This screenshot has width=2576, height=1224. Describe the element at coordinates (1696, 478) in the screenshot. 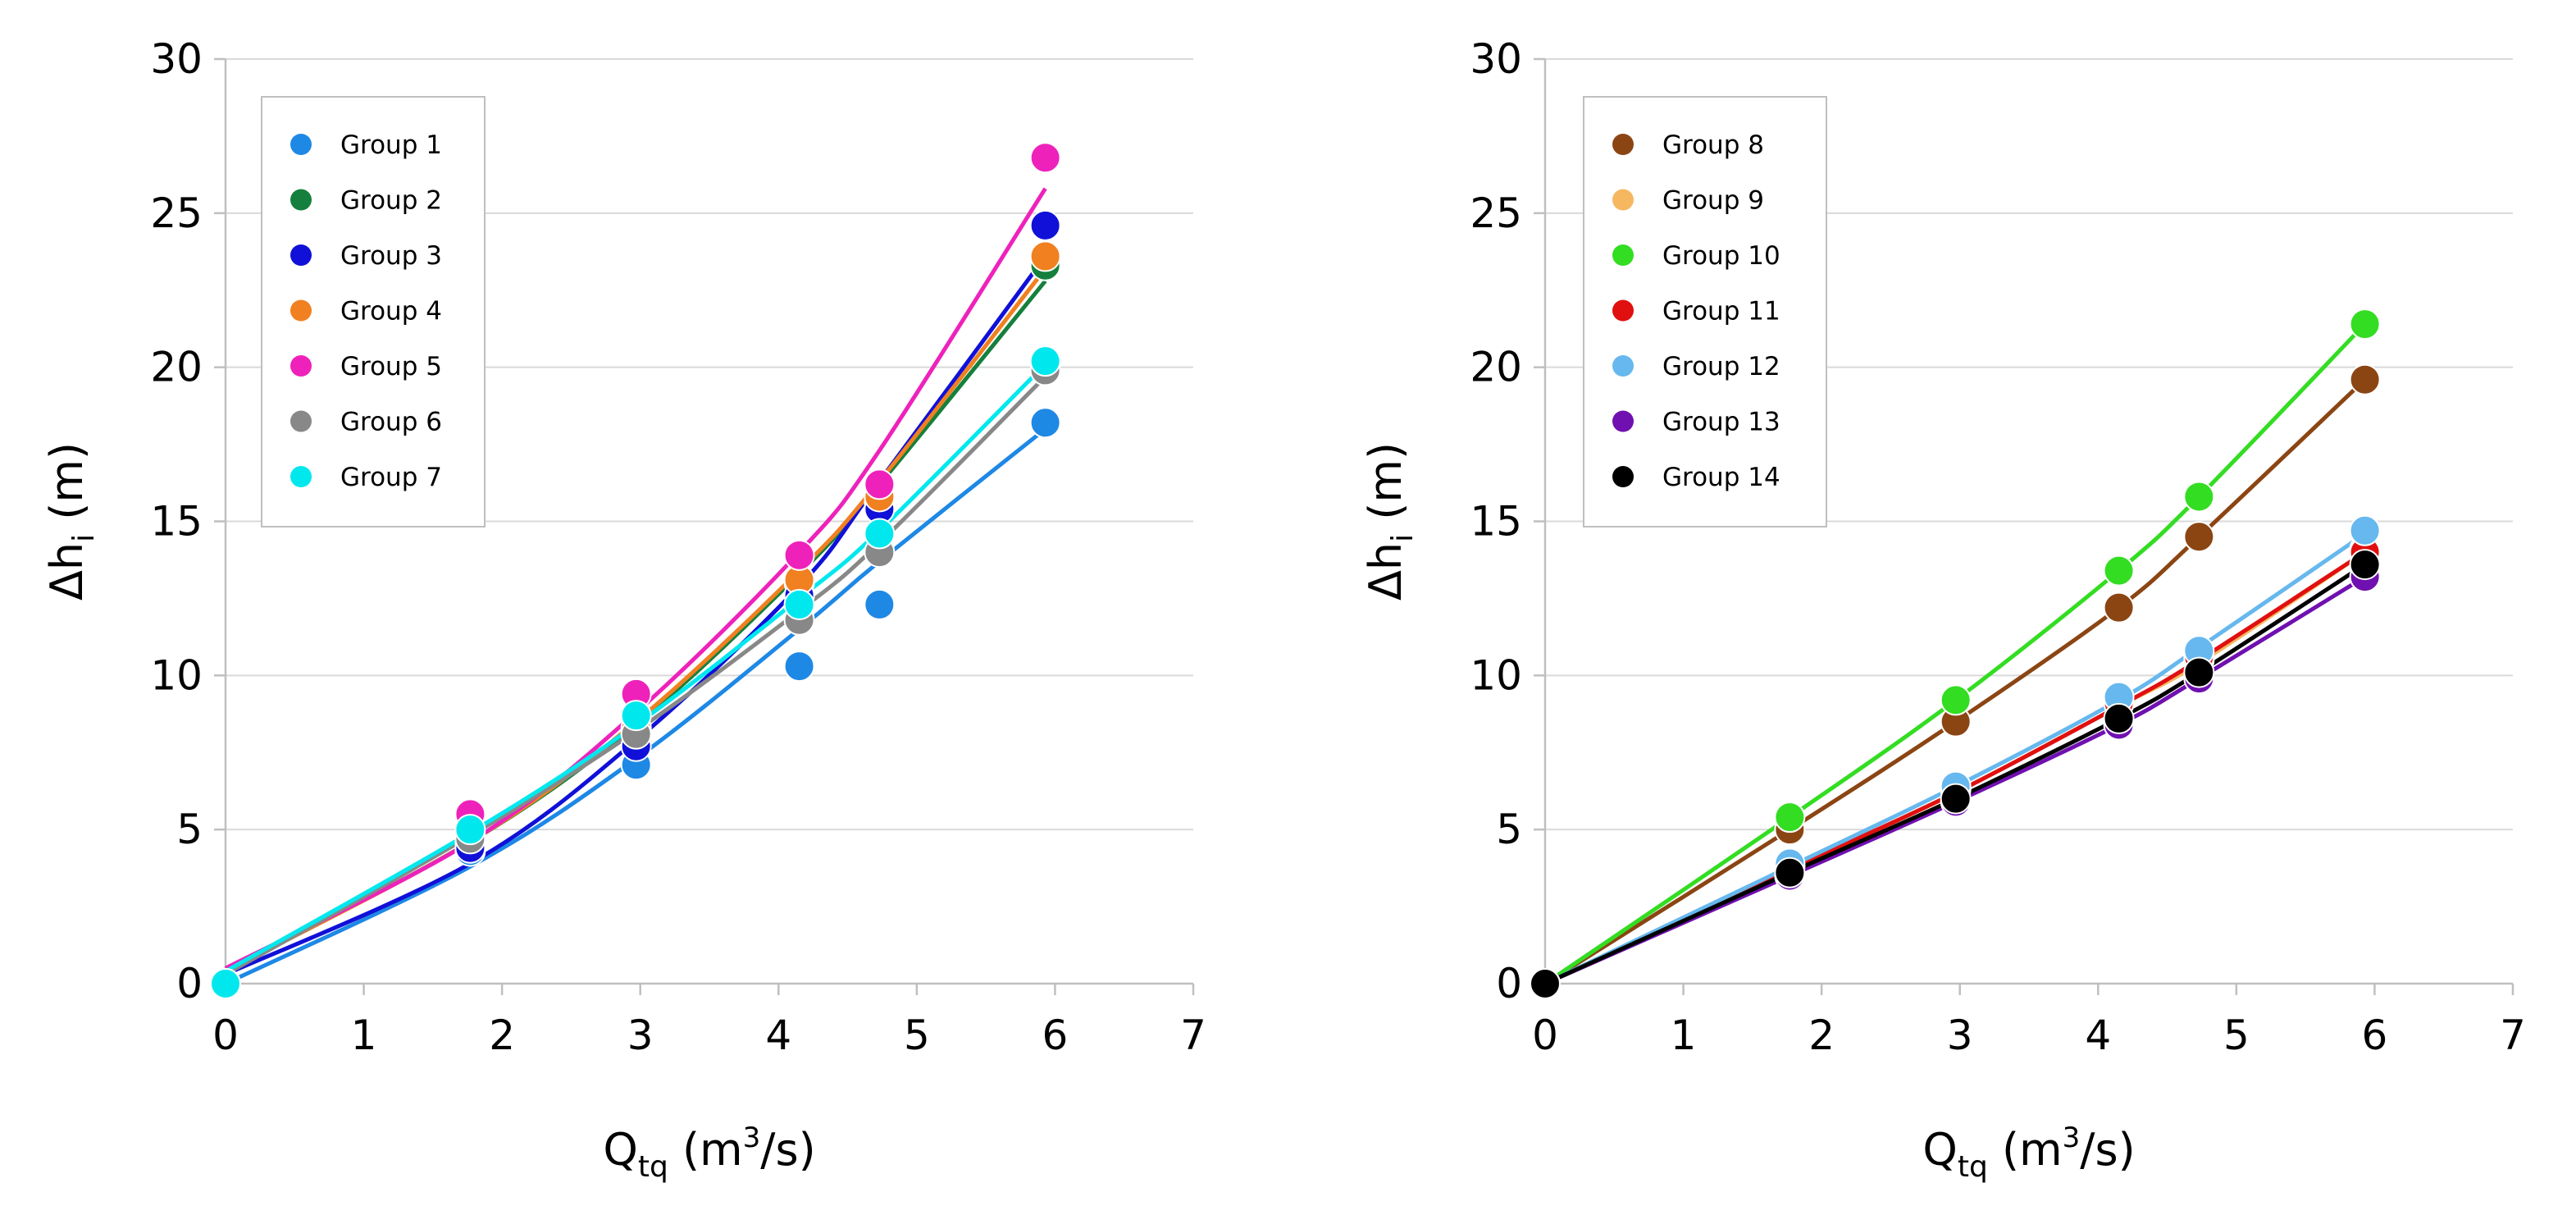

I see `legend-item: Group 14` at that location.